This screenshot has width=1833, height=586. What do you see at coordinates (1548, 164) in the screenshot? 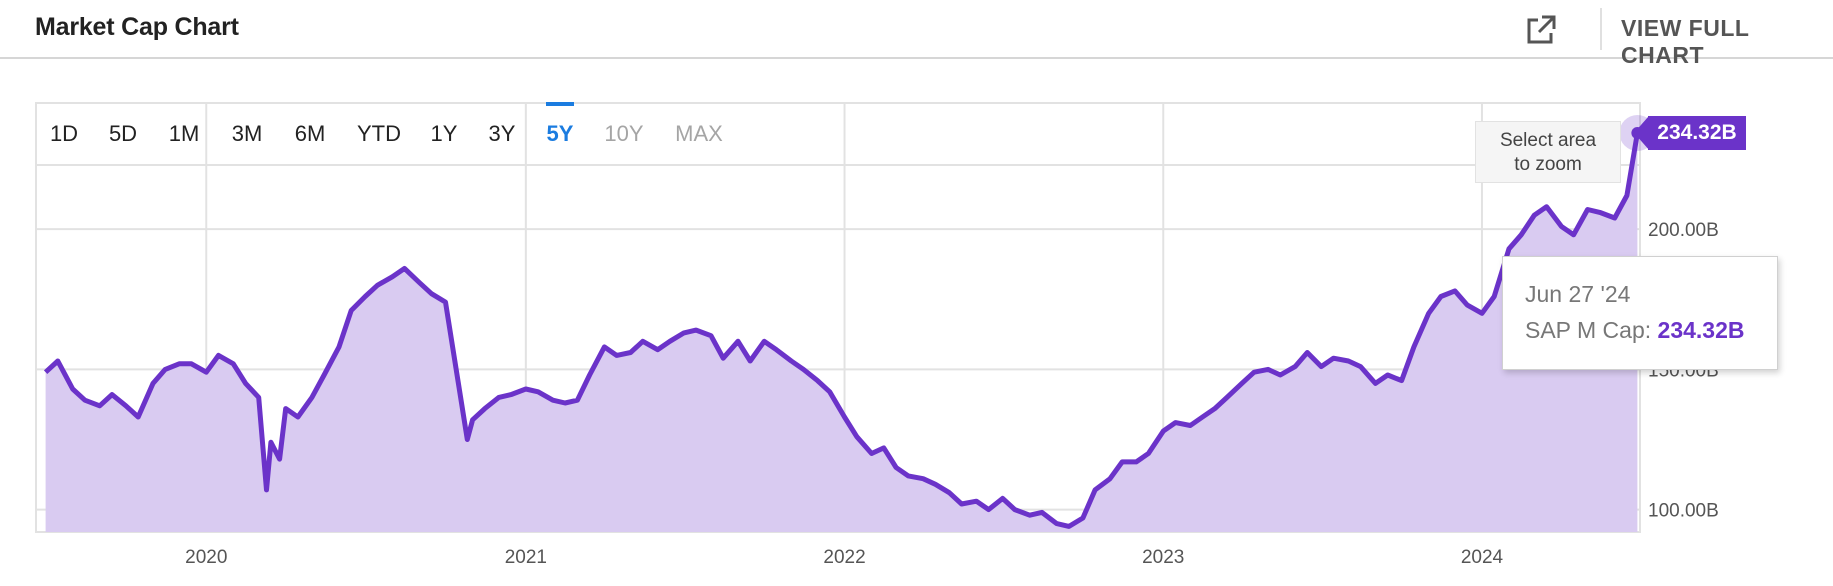
I see `zoom-hint-line2: to zoom` at bounding box center [1548, 164].